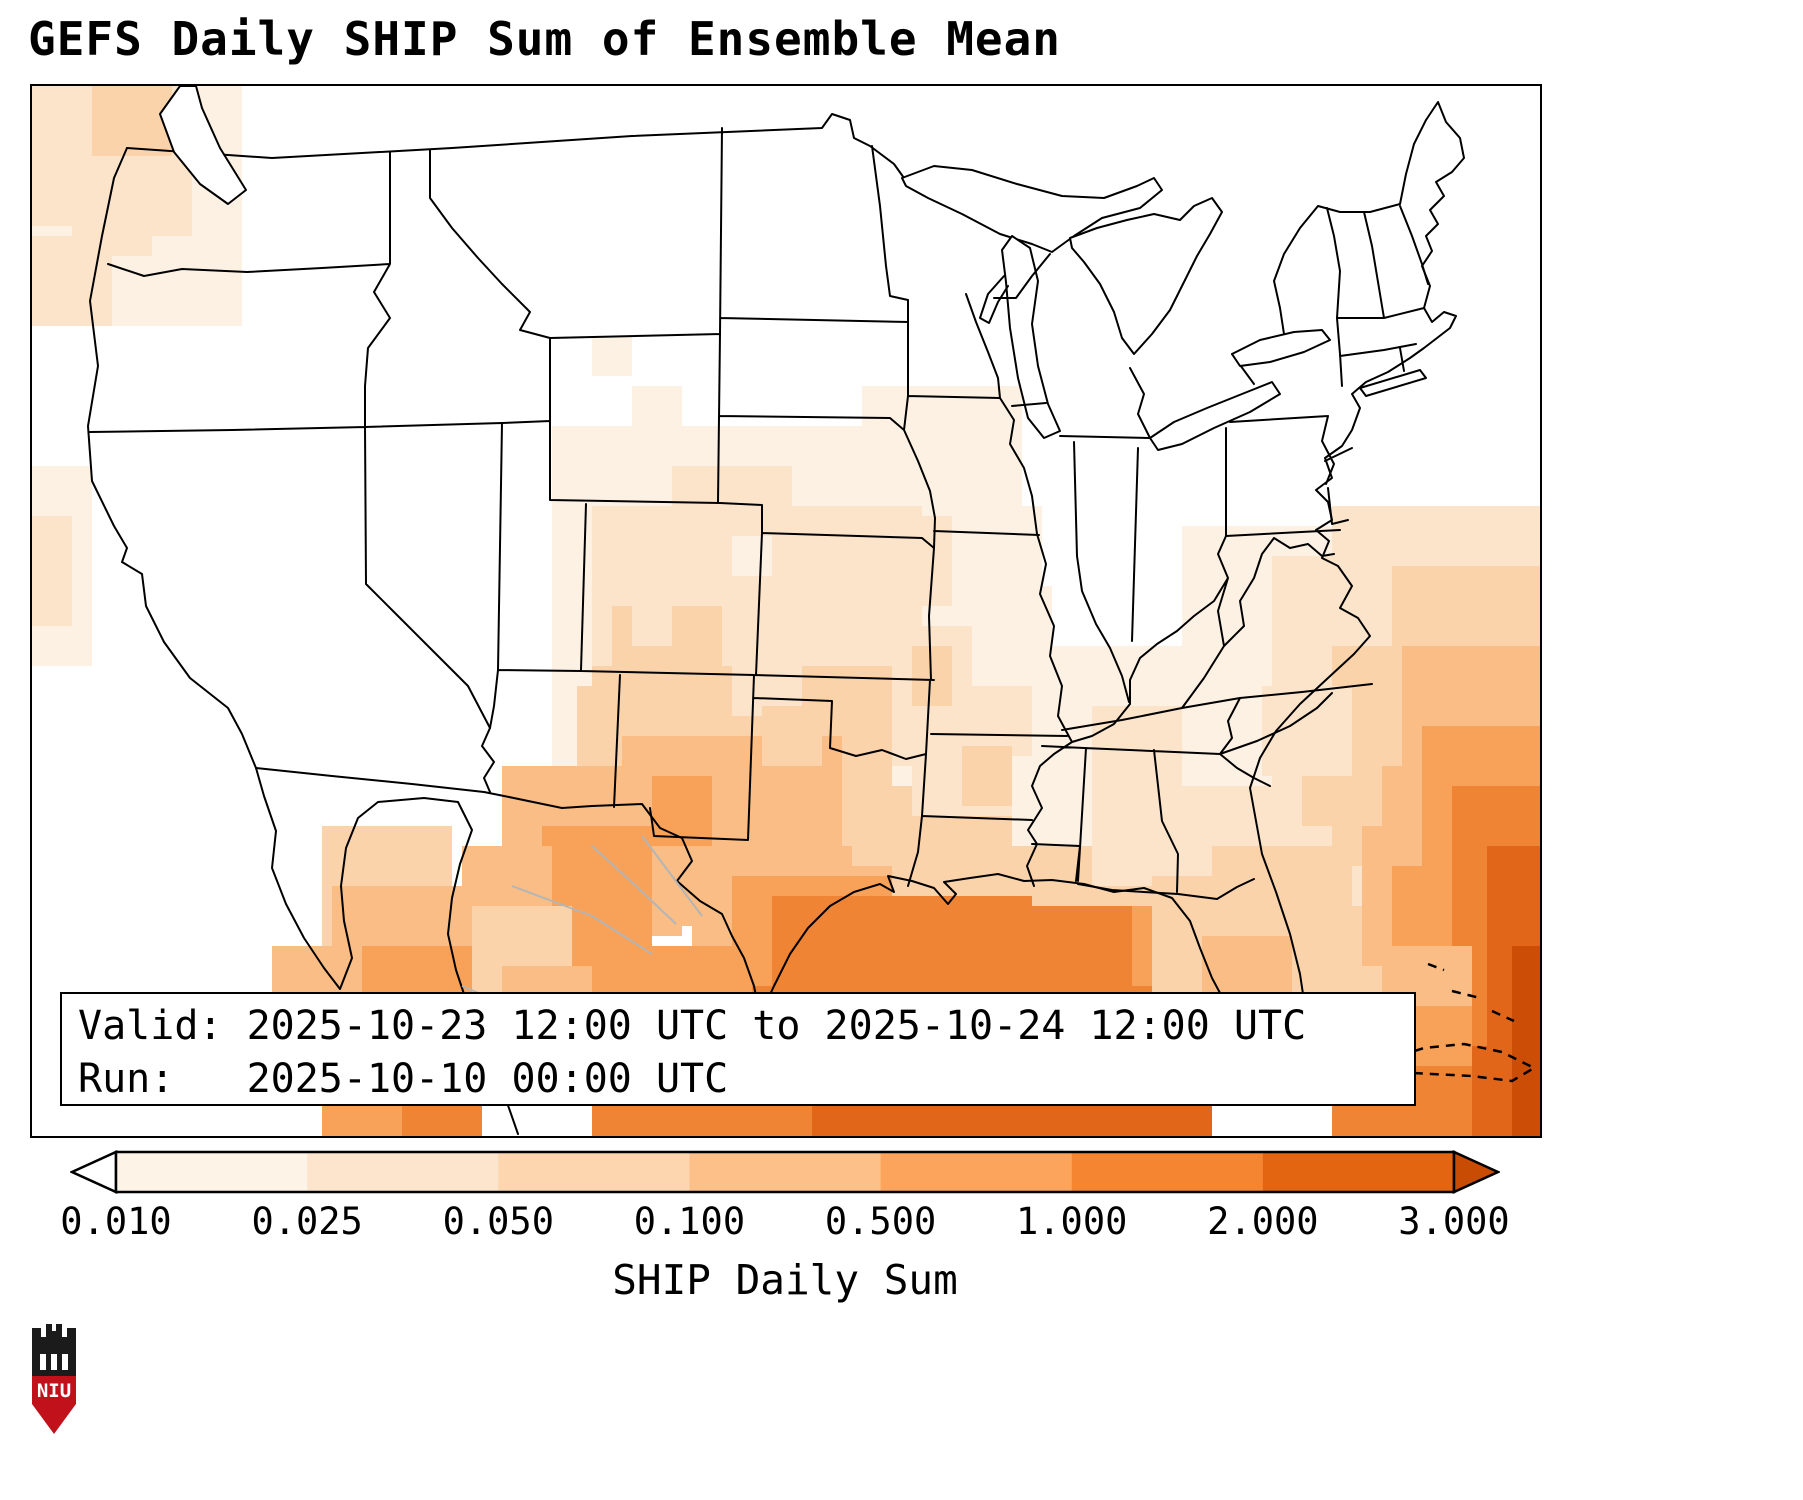  Describe the element at coordinates (172, 458) in the screenshot. I see `pacific-coastline` at that location.